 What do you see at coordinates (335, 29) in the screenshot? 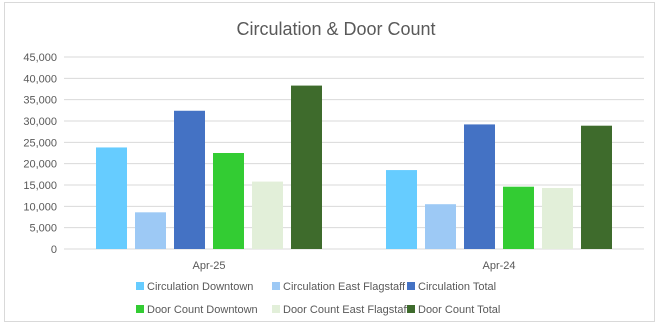
I see `chart-title: Circulation & Door Count` at bounding box center [335, 29].